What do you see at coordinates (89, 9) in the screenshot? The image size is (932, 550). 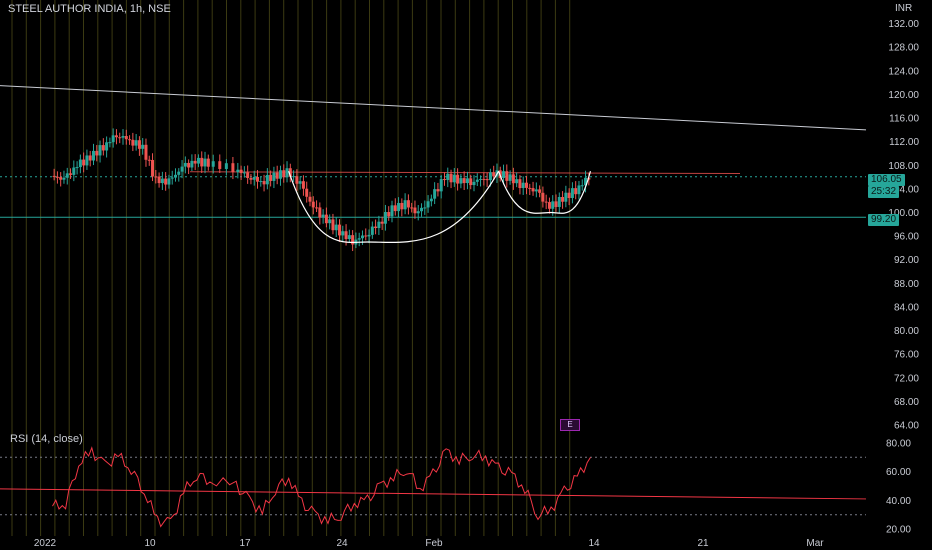 I see `chart-title: STEEL AUTHOR INDIA, 1h, NSE` at bounding box center [89, 9].